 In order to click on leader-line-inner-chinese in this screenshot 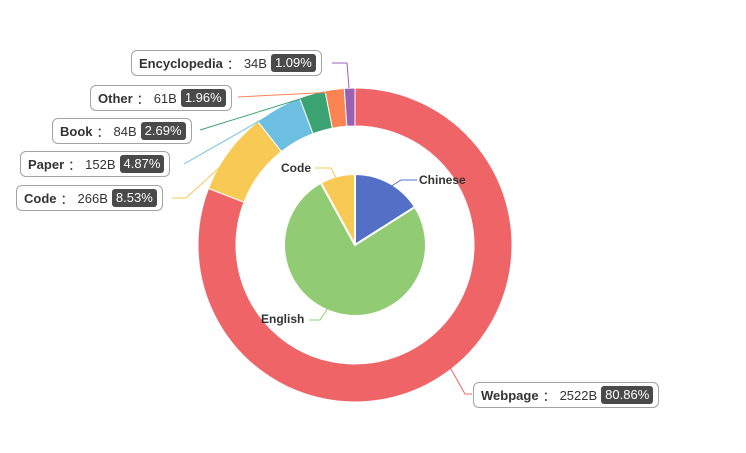, I will do `click(401, 184)`.